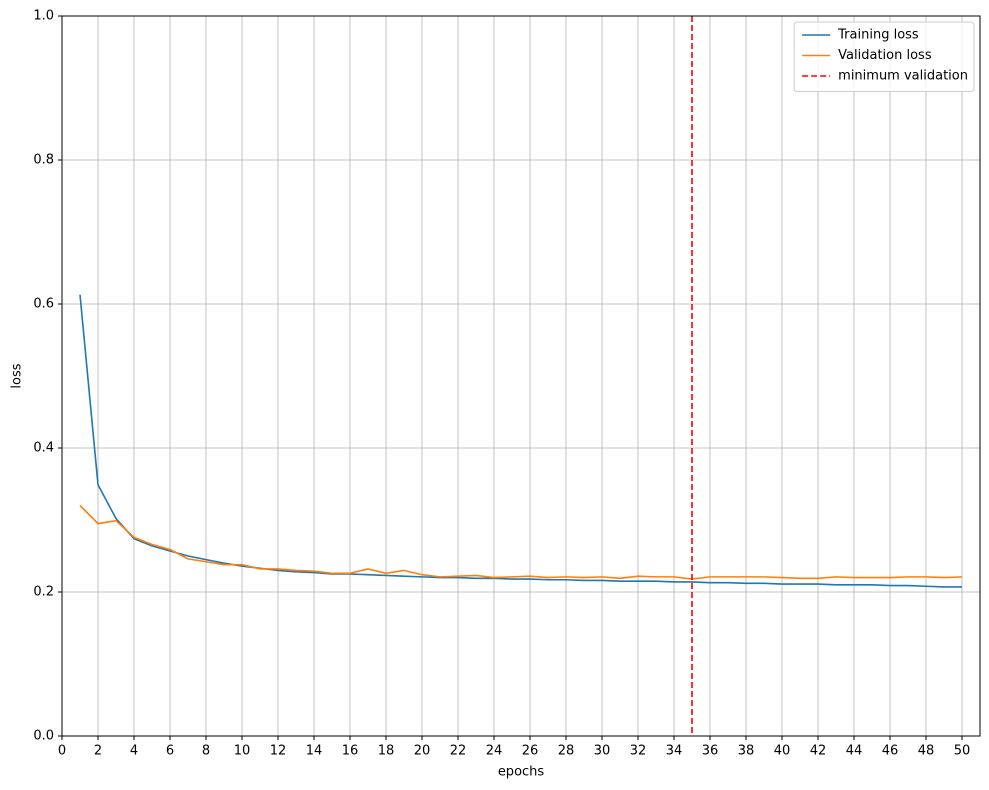  I want to click on x-axis-label: epochs, so click(521, 772).